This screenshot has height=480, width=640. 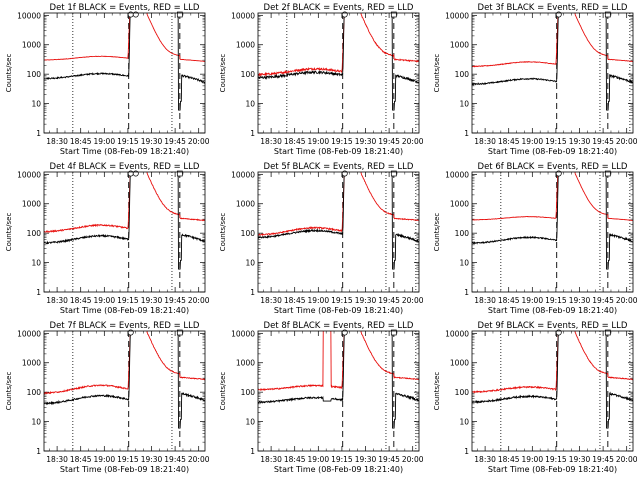 I want to click on panel-title: Det 3f BLACK = Events, RED = LLD, so click(x=553, y=8).